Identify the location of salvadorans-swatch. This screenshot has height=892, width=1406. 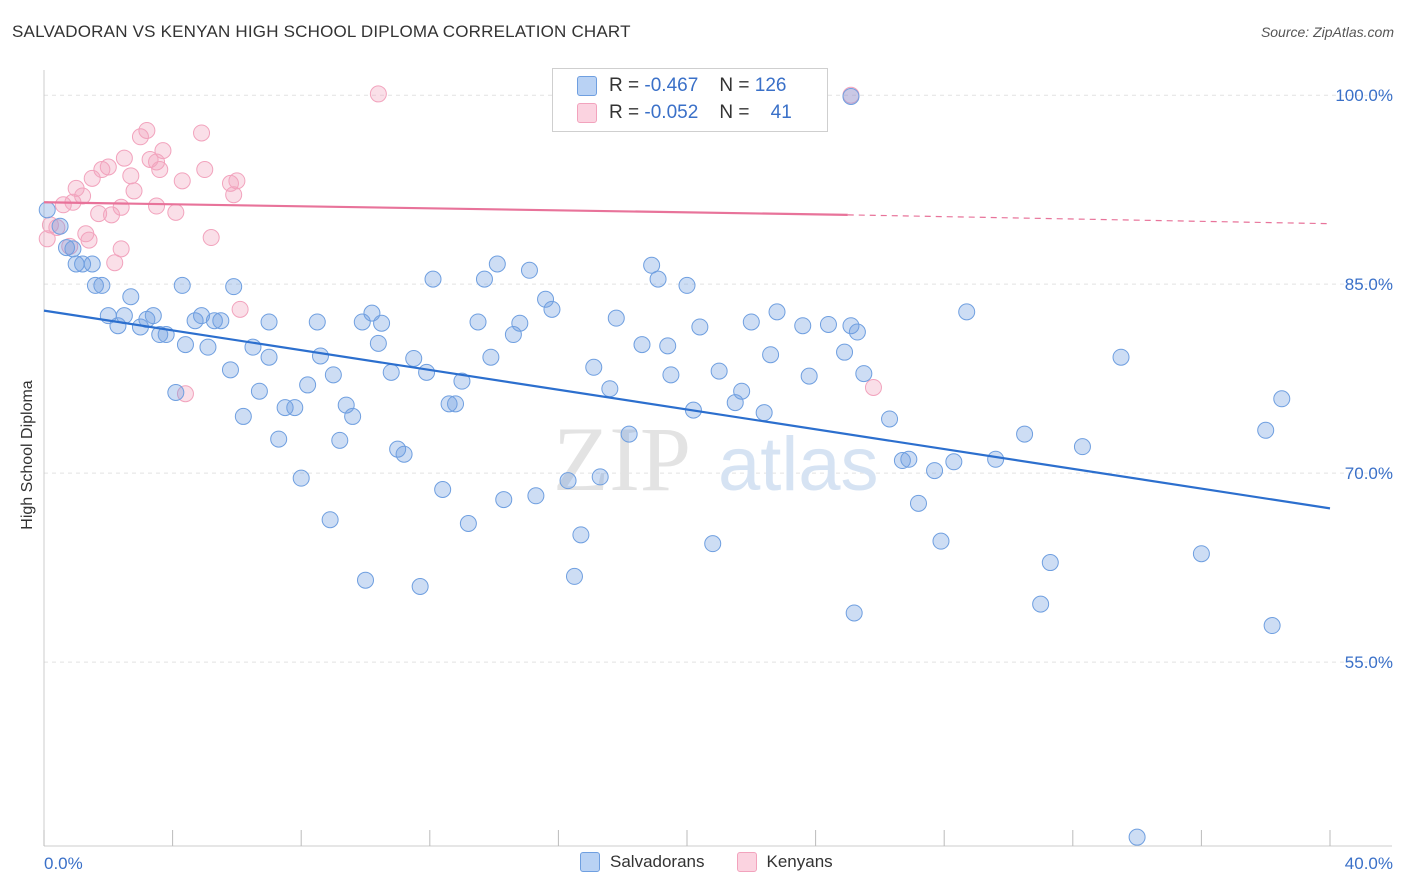
(590, 862).